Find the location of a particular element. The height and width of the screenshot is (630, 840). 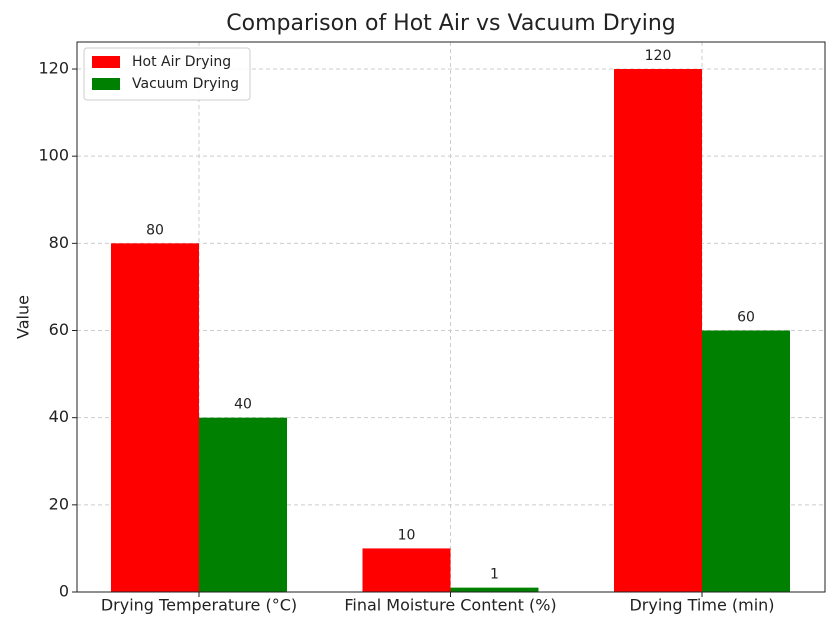

y-tick-label: 60 is located at coordinates (59, 329).